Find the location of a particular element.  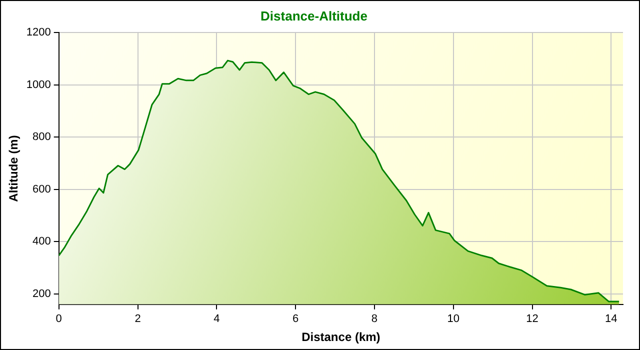

x-tick-label: 4 is located at coordinates (217, 319).